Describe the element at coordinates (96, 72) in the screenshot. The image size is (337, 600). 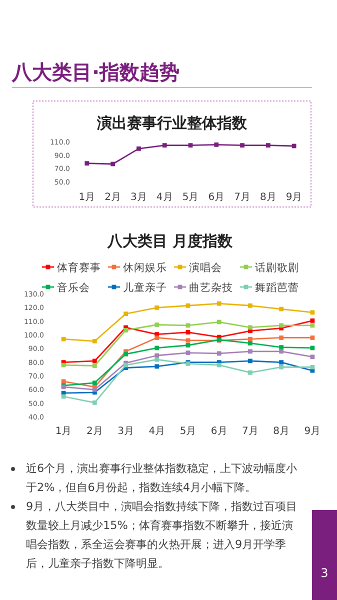
I see `text: 八大类目·指数趋势` at that location.